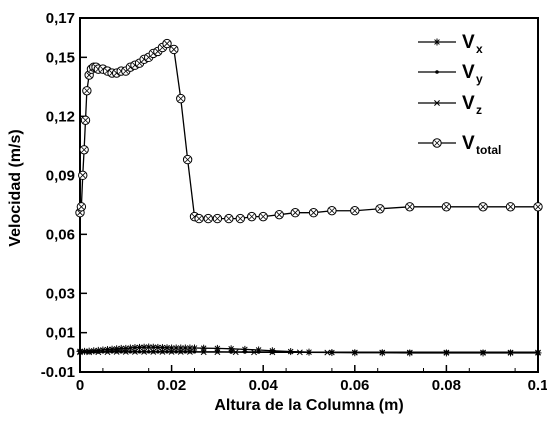 The width and height of the screenshot is (547, 422). What do you see at coordinates (479, 79) in the screenshot?
I see `legend-subscript: y` at bounding box center [479, 79].